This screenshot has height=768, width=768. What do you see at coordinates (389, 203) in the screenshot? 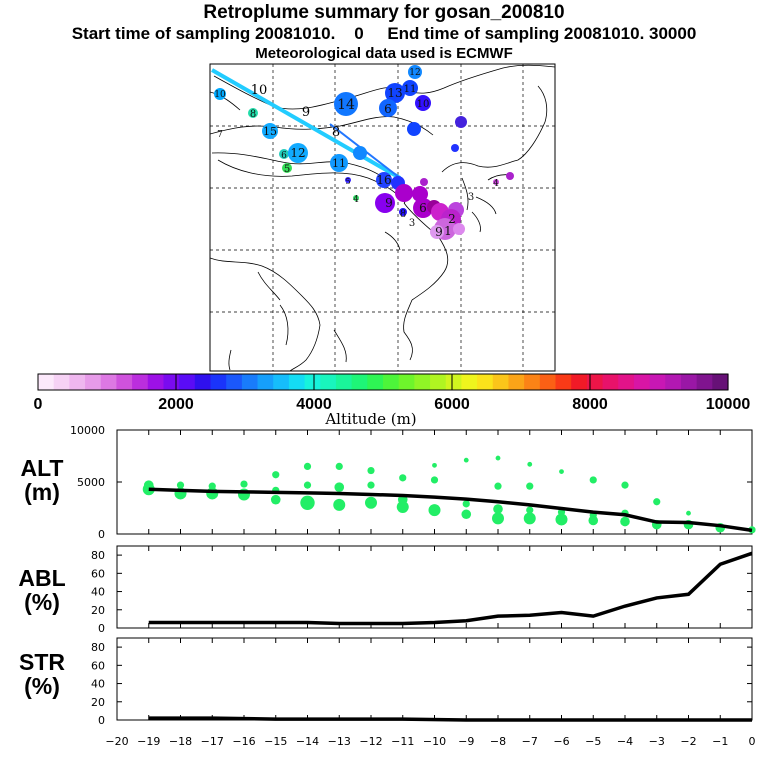
I see `map-label: 9` at bounding box center [389, 203].